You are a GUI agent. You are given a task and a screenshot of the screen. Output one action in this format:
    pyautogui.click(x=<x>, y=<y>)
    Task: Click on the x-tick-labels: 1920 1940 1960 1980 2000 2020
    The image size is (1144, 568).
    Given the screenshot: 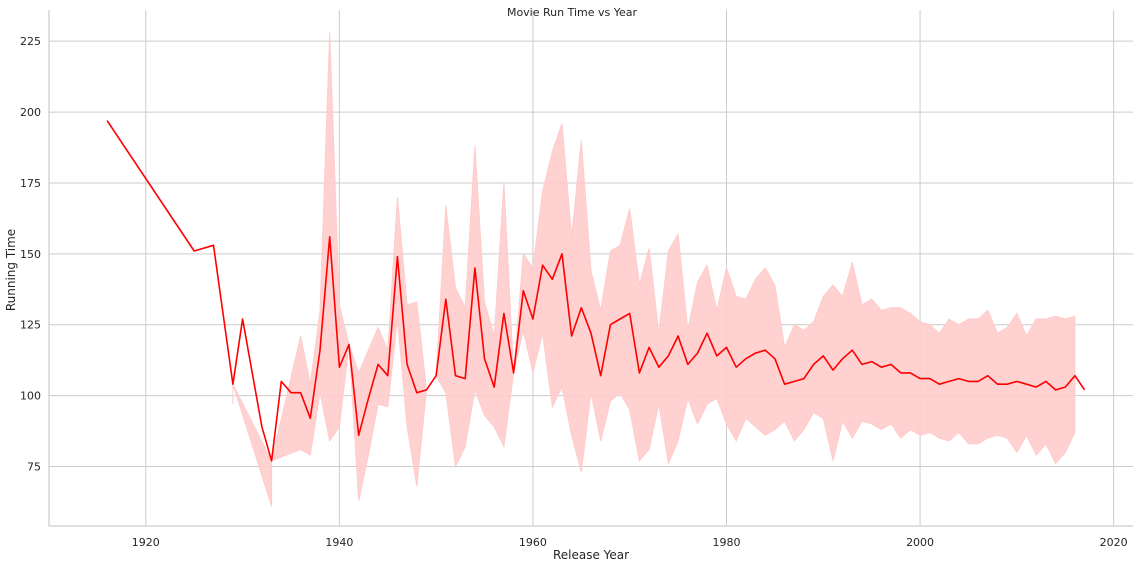 What is the action you would take?
    pyautogui.click(x=630, y=542)
    